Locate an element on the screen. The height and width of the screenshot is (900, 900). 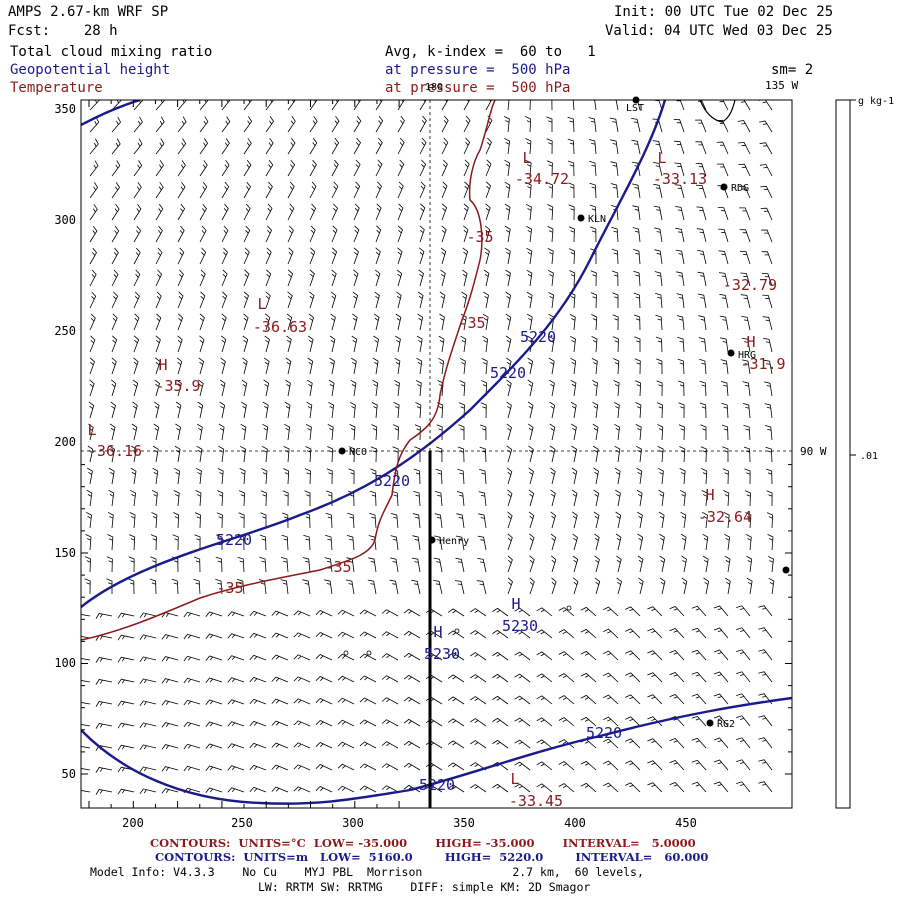
lon-180-label: 180 is located at coordinates (434, 87).